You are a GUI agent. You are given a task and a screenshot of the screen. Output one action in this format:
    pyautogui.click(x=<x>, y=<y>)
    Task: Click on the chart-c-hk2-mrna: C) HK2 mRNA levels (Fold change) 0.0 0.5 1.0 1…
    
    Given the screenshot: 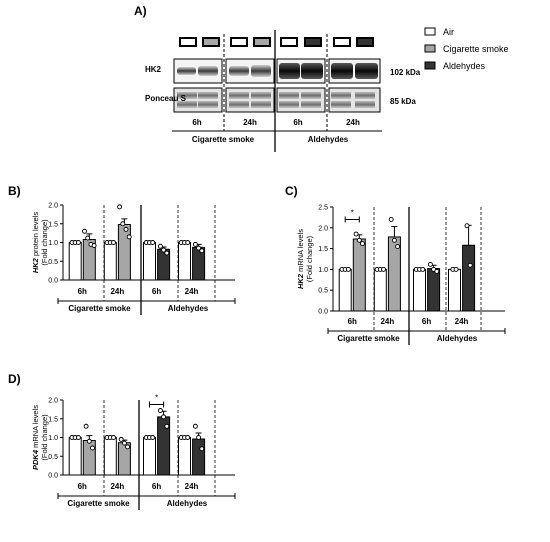 What is the action you would take?
    pyautogui.click(x=395, y=264)
    